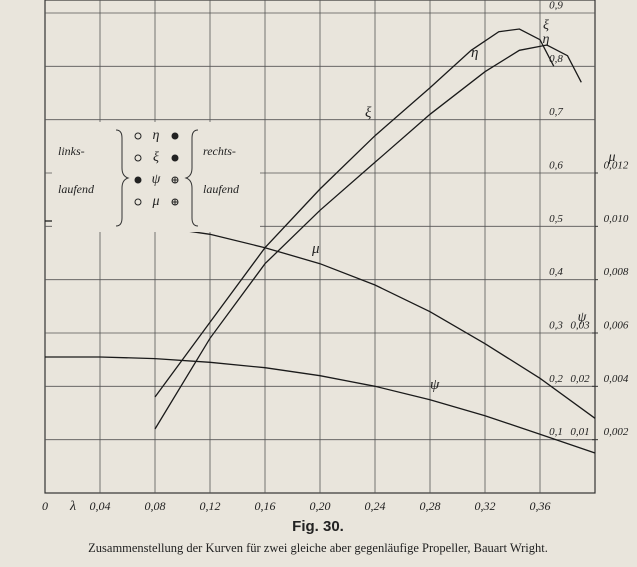 The height and width of the screenshot is (567, 637). Describe the element at coordinates (435, 385) in the screenshot. I see `curve-label: ψ` at that location.